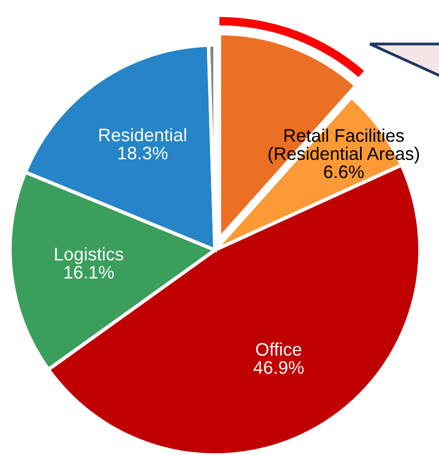  I want to click on slice-label: Office, so click(279, 349).